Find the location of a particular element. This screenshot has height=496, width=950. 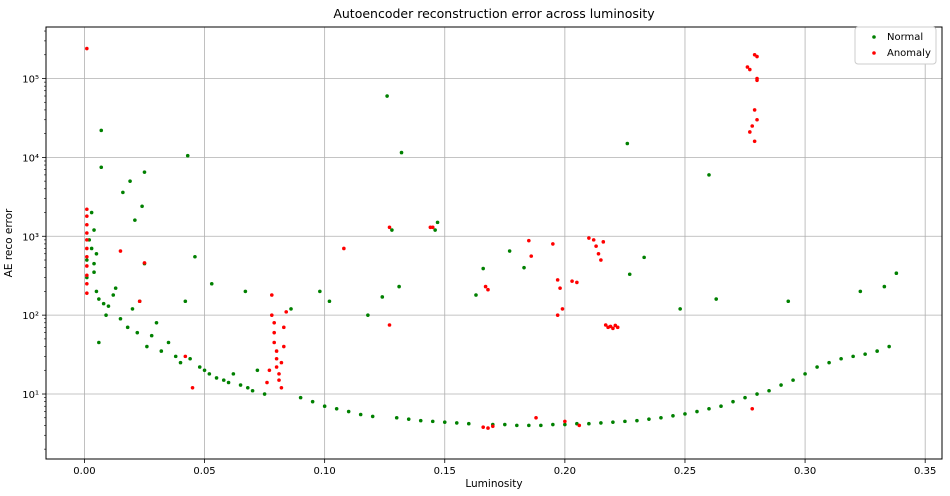

legend-marker-normal is located at coordinates (874, 37).